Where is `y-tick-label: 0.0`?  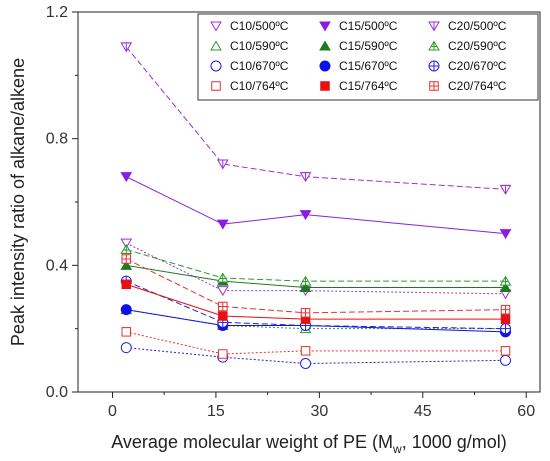
y-tick-label: 0.0 is located at coordinates (57, 392).